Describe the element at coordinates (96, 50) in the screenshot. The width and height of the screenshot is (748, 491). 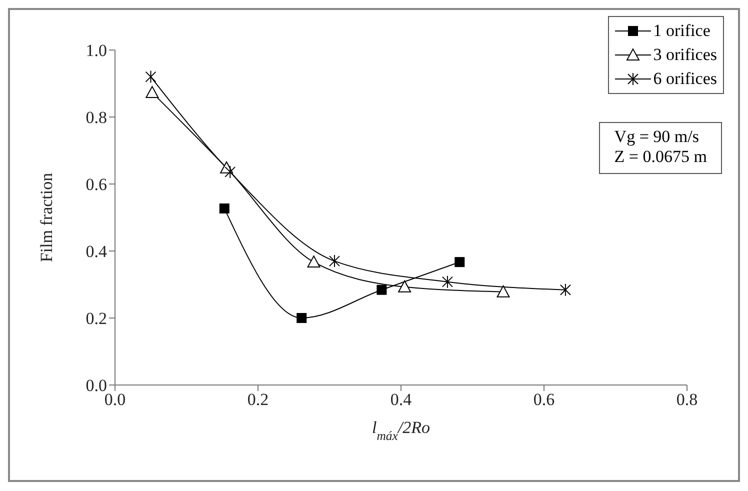
I see `y-tick-label: 1.0` at that location.